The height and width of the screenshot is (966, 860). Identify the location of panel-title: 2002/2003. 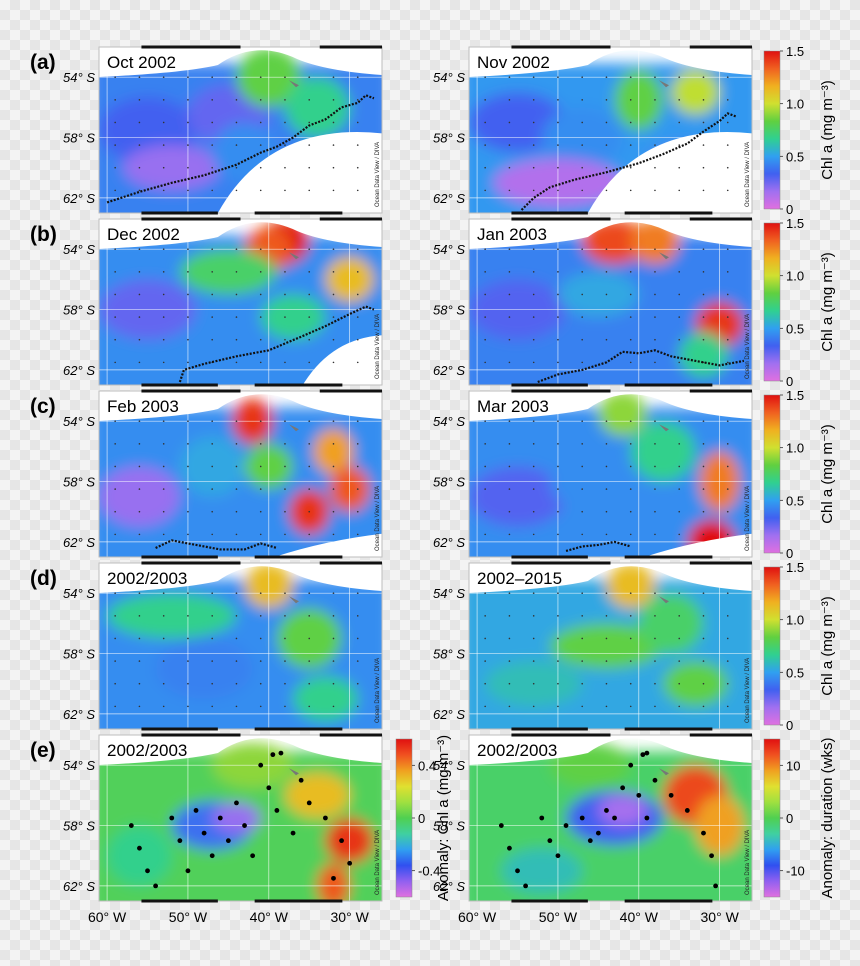
(147, 750).